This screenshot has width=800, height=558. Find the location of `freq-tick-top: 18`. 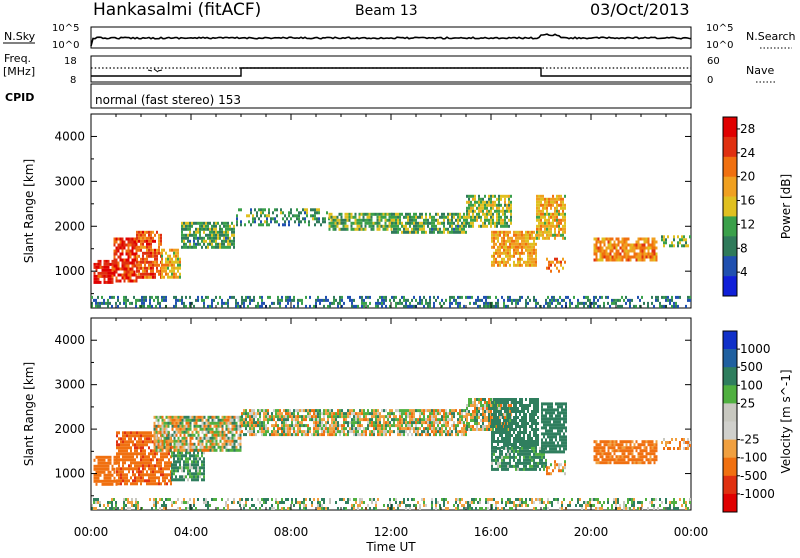

freq-tick-top: 18 is located at coordinates (70, 61).